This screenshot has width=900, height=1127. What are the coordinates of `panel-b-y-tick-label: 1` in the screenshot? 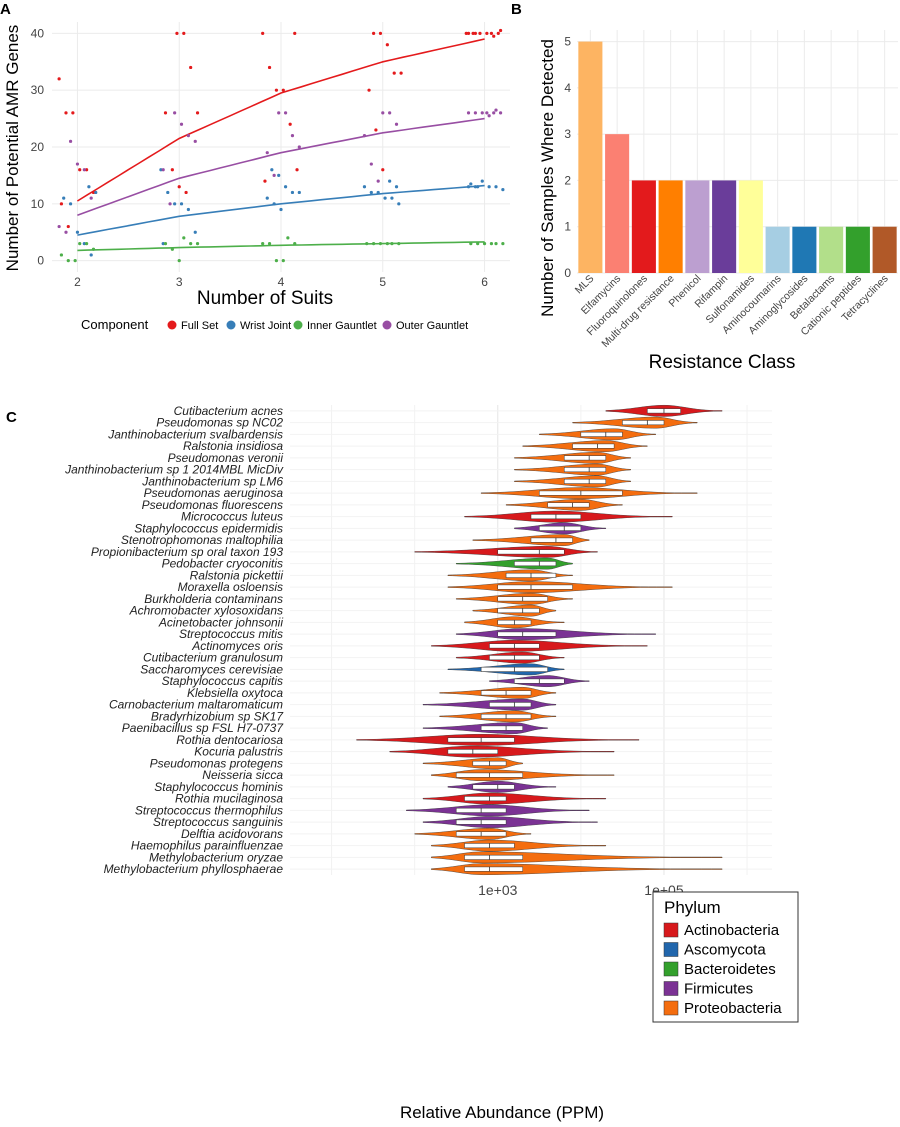 It's located at (567, 227).